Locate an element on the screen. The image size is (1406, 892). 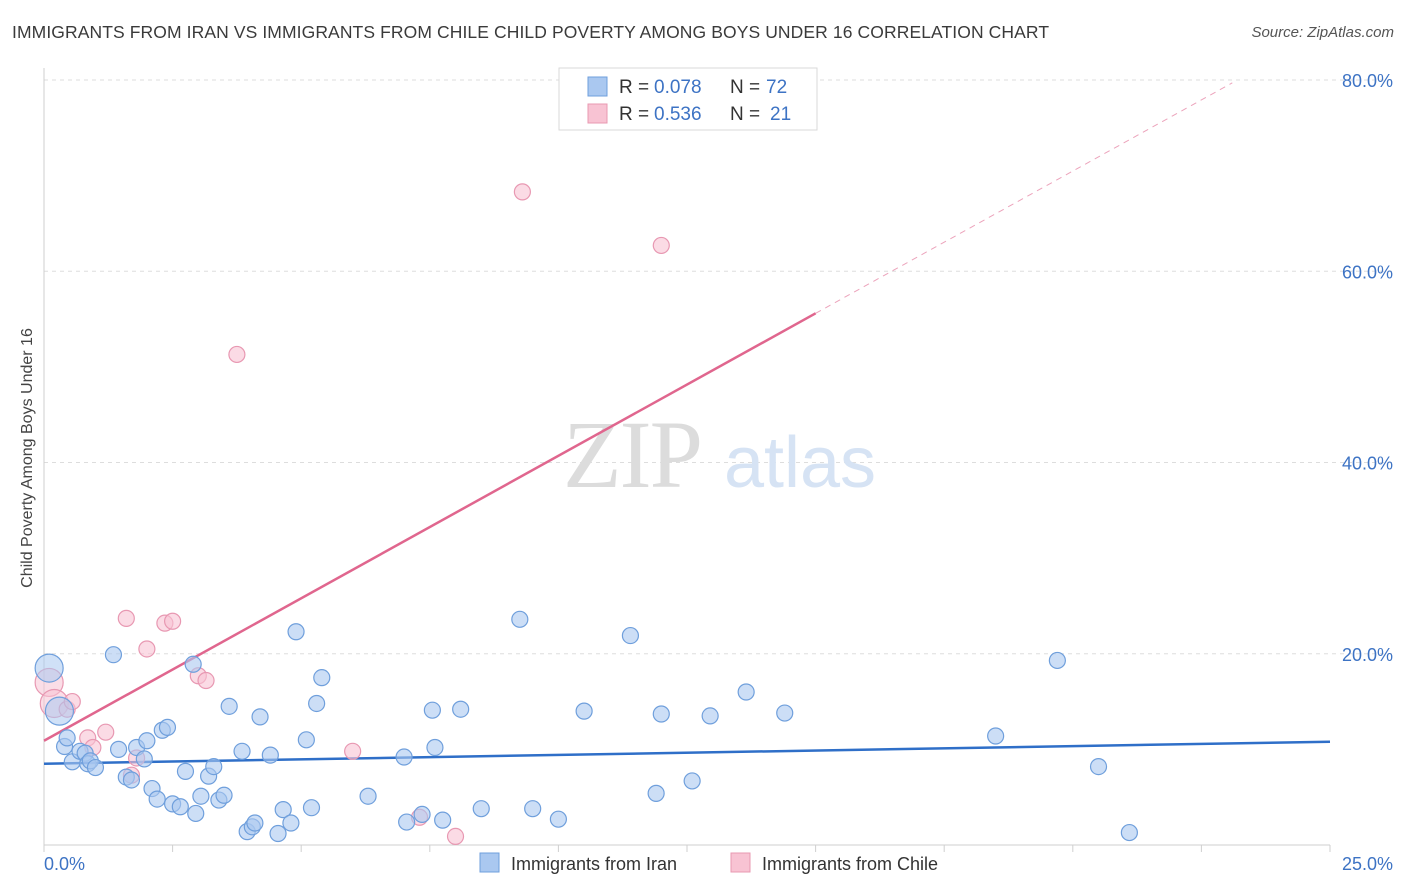
y-tick-label-1: 40.0% is located at coordinates (1367, 464).